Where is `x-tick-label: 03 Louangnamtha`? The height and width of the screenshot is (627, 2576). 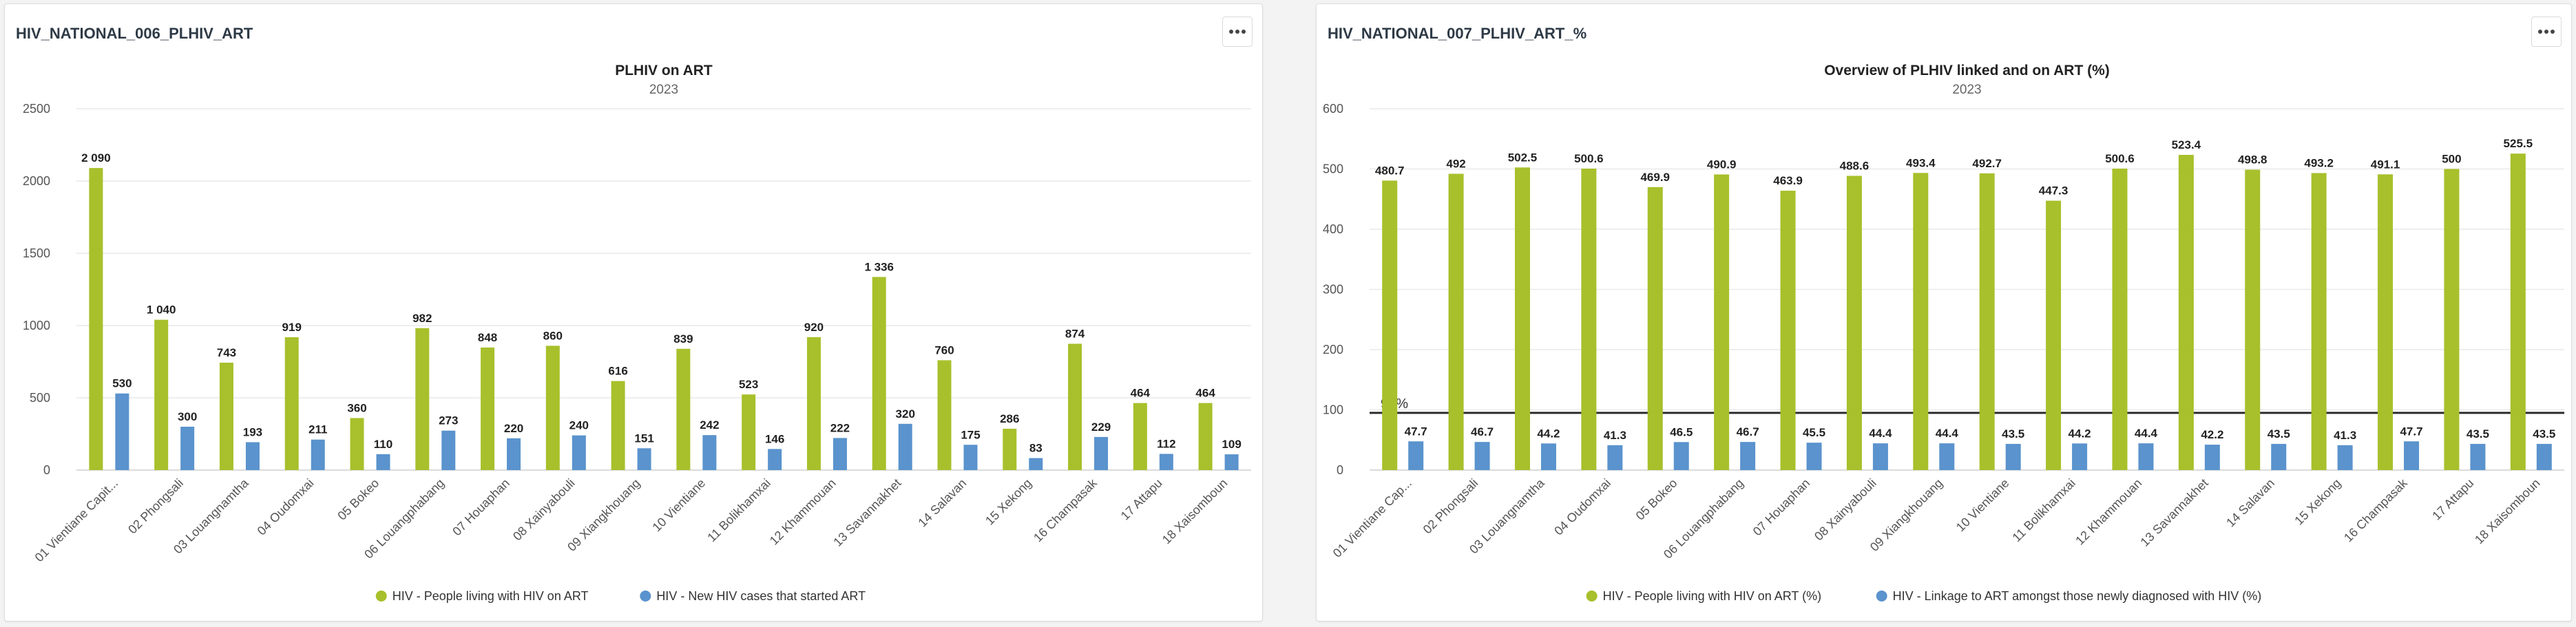
x-tick-label: 03 Louangnamtha is located at coordinates (1507, 516).